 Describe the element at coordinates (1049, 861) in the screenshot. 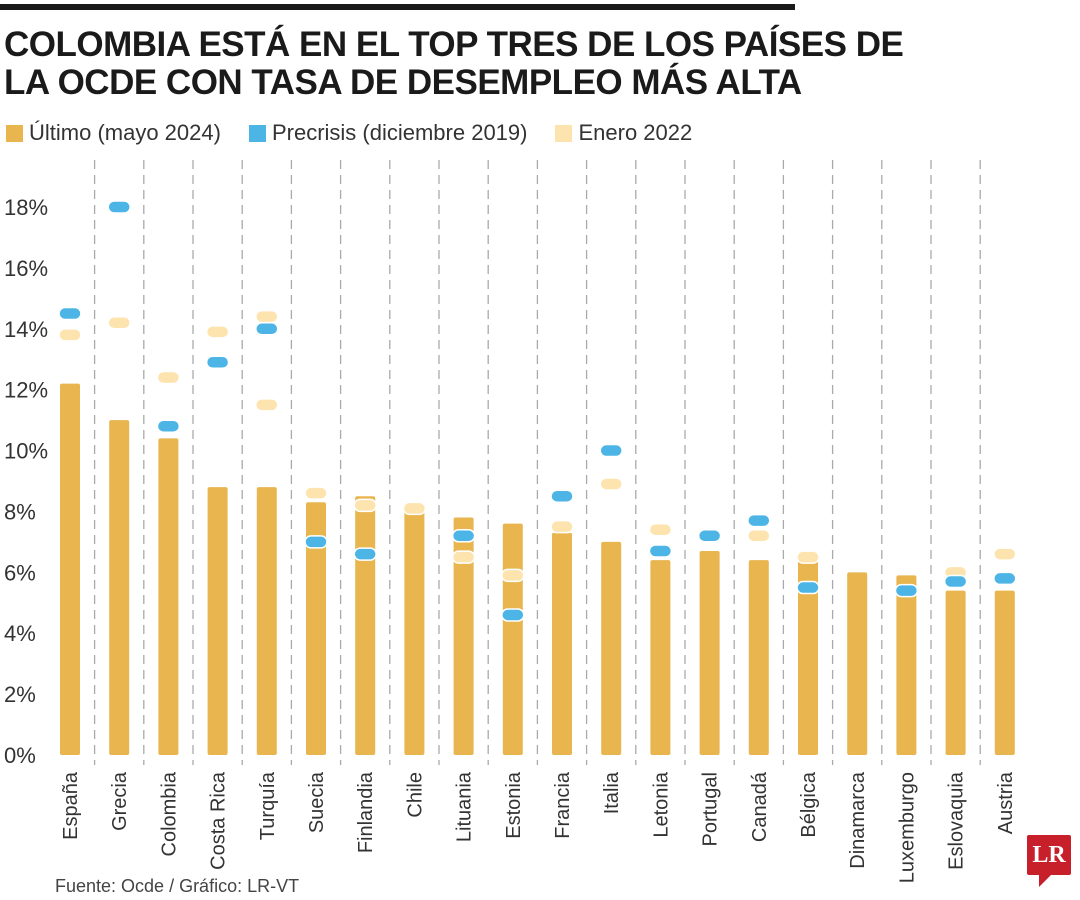

I see `lr-logo: LR` at that location.